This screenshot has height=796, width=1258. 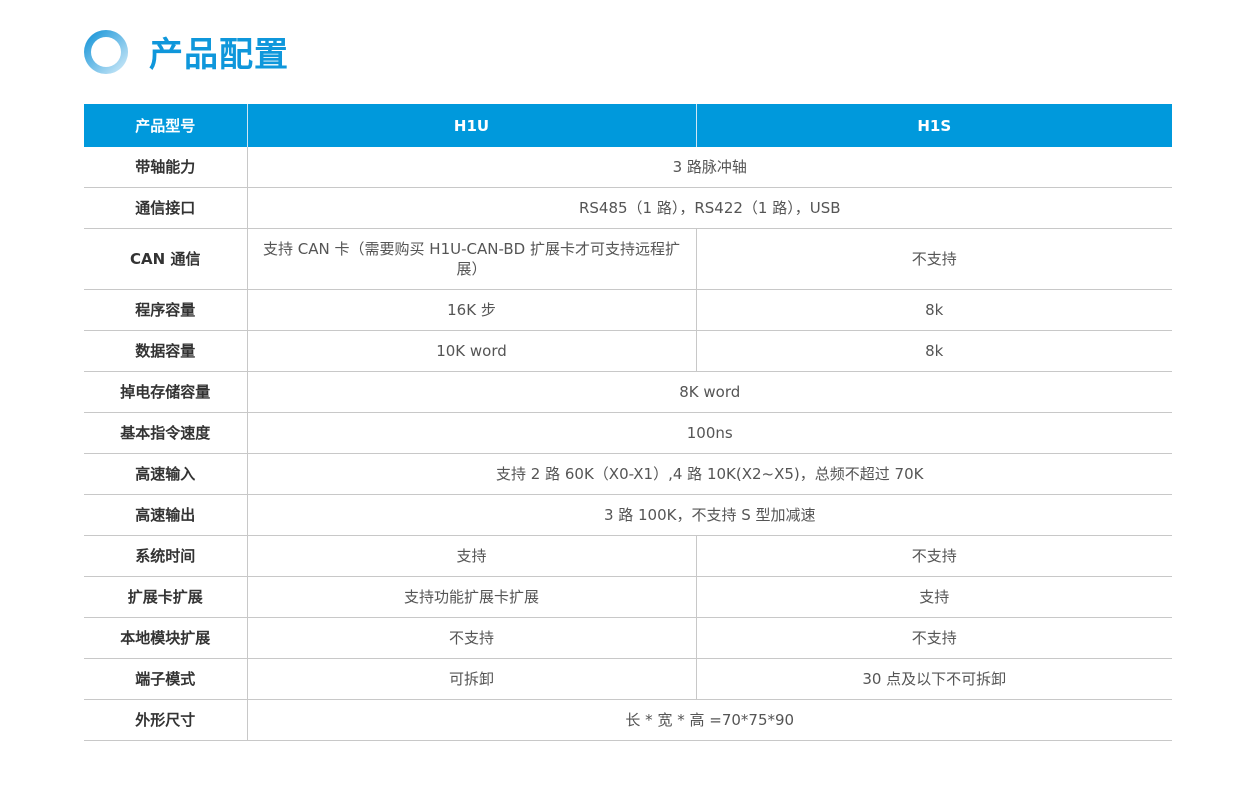 What do you see at coordinates (166, 351) in the screenshot?
I see `row-label: 数据容量` at bounding box center [166, 351].